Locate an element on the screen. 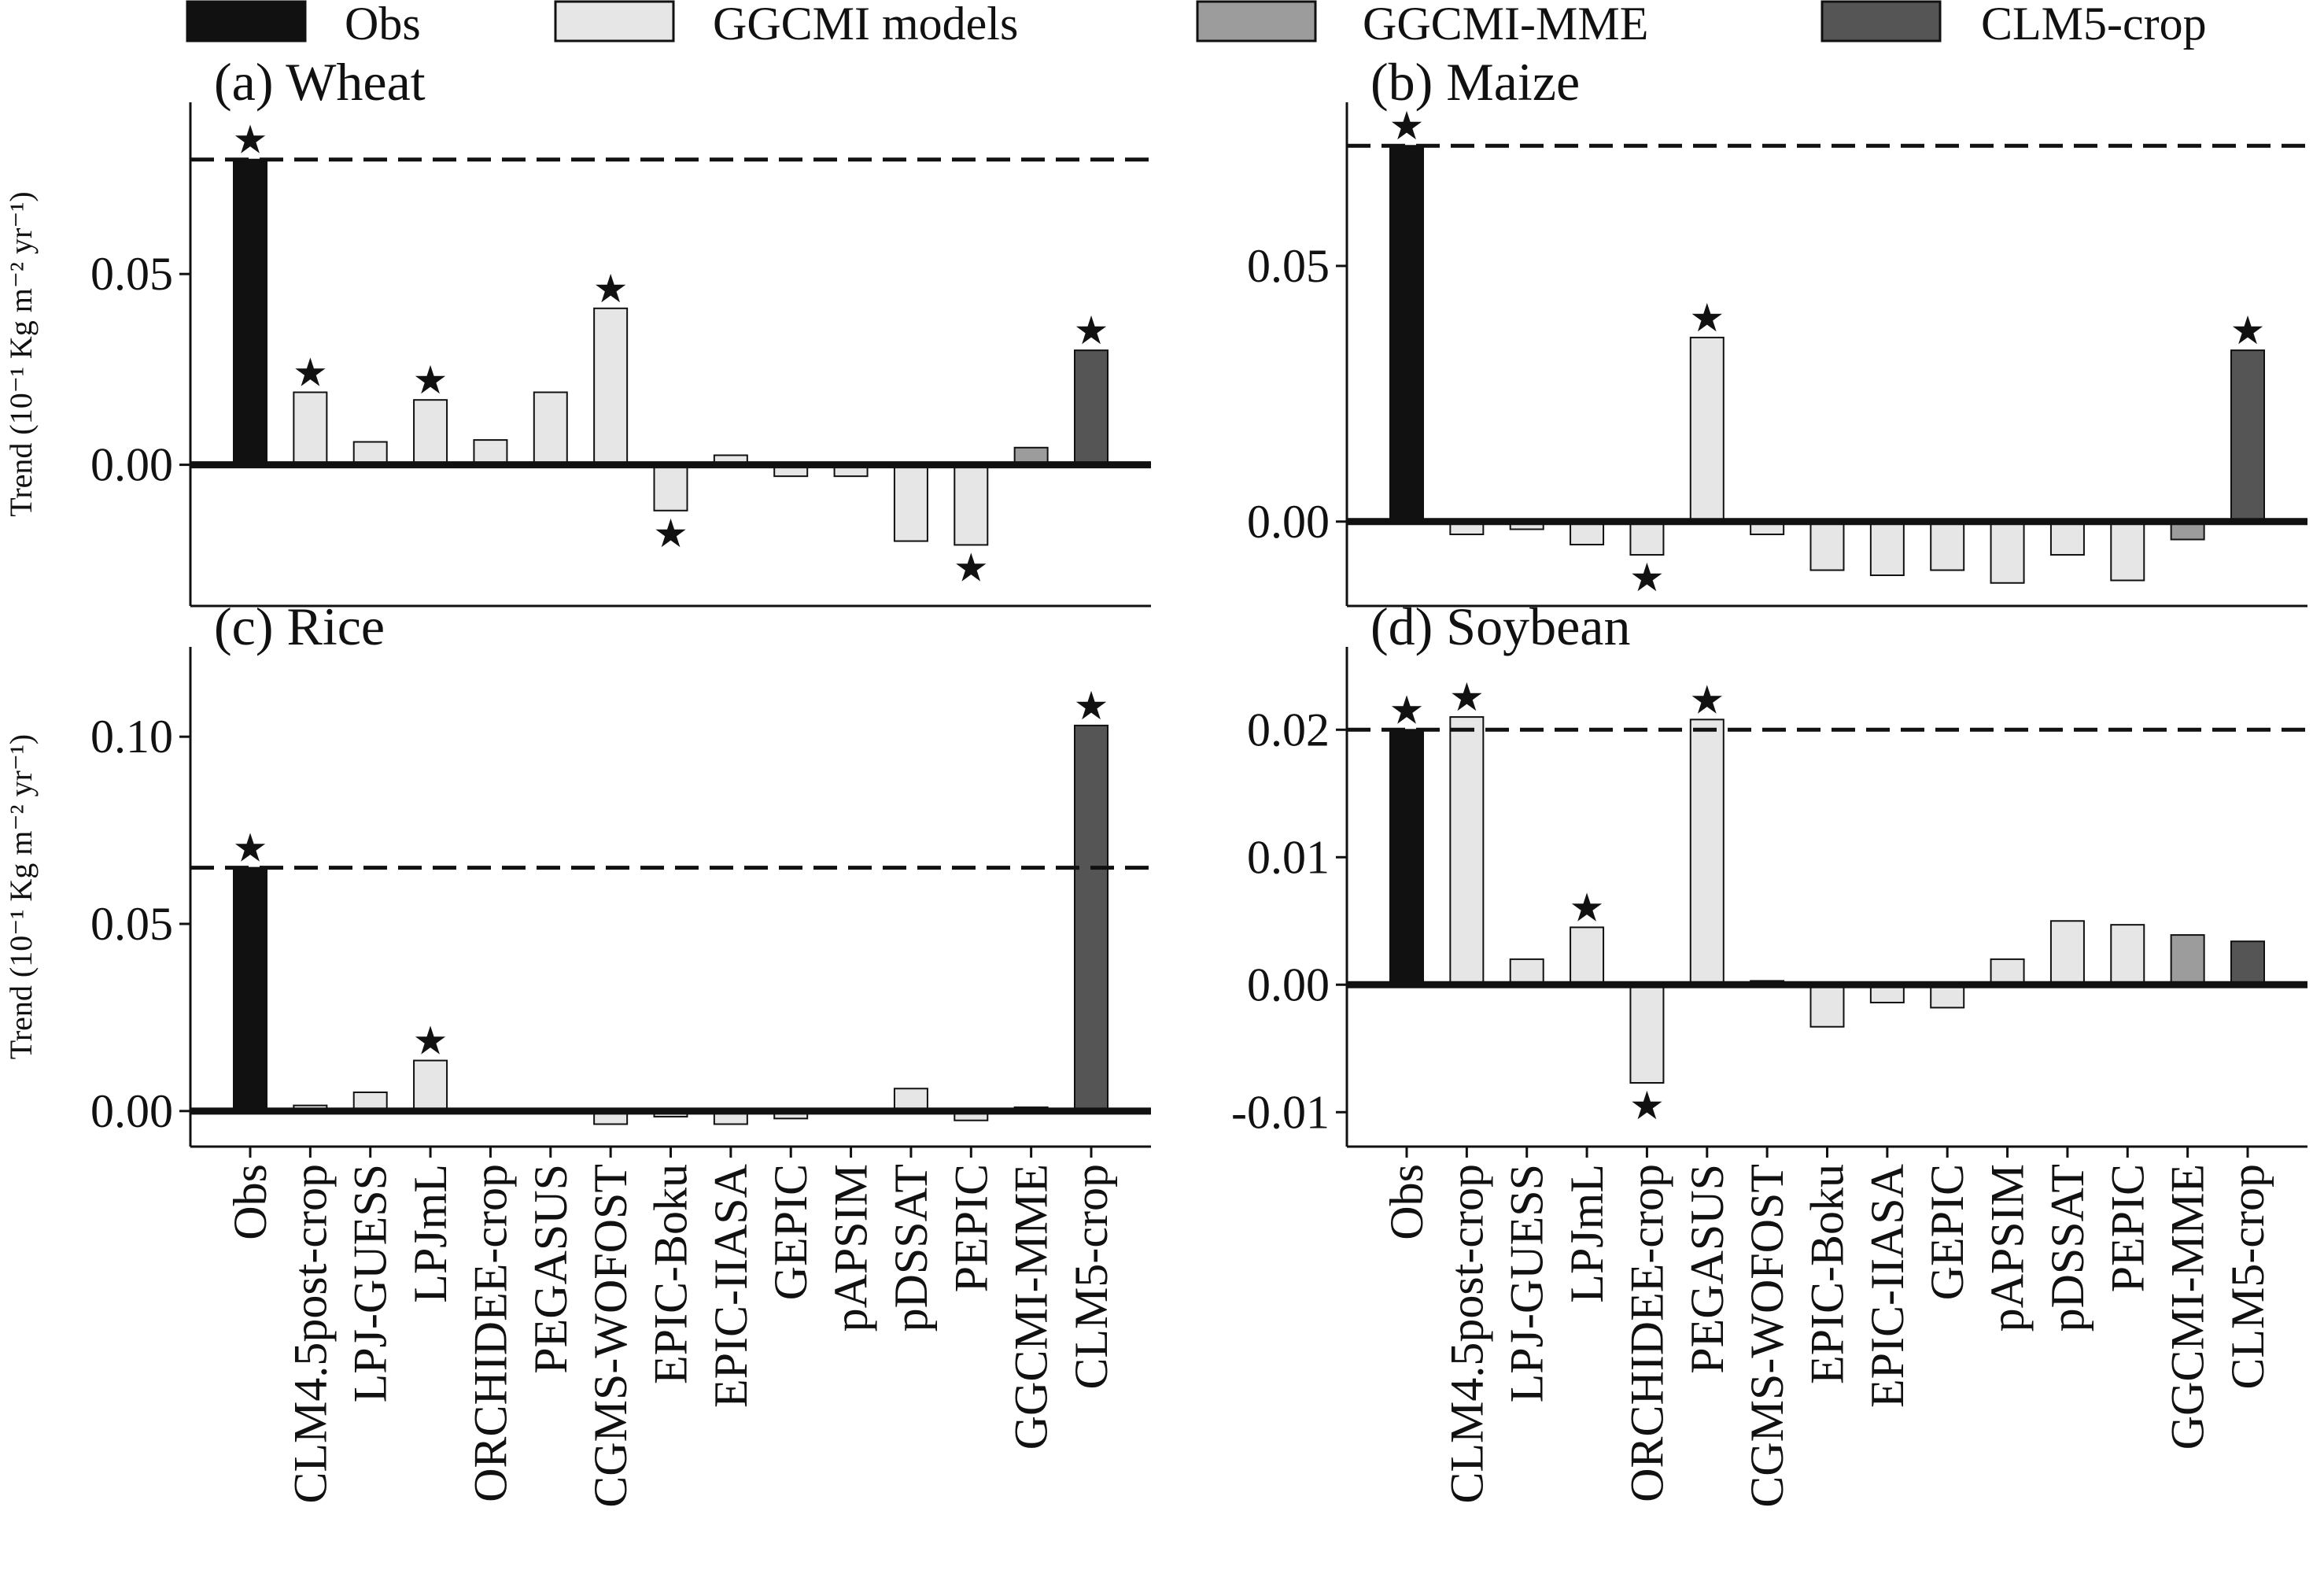 The image size is (2324, 1581). bar-ggcmi-mme is located at coordinates (2187, 960).